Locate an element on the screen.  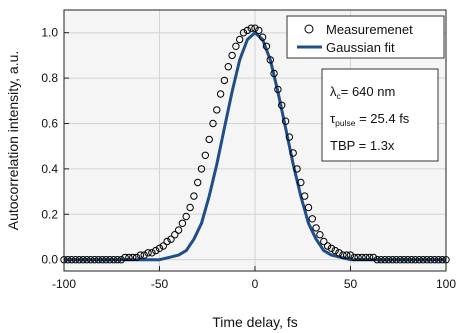
legend: Measuremenet Gaussian fit is located at coordinates (365, 37).